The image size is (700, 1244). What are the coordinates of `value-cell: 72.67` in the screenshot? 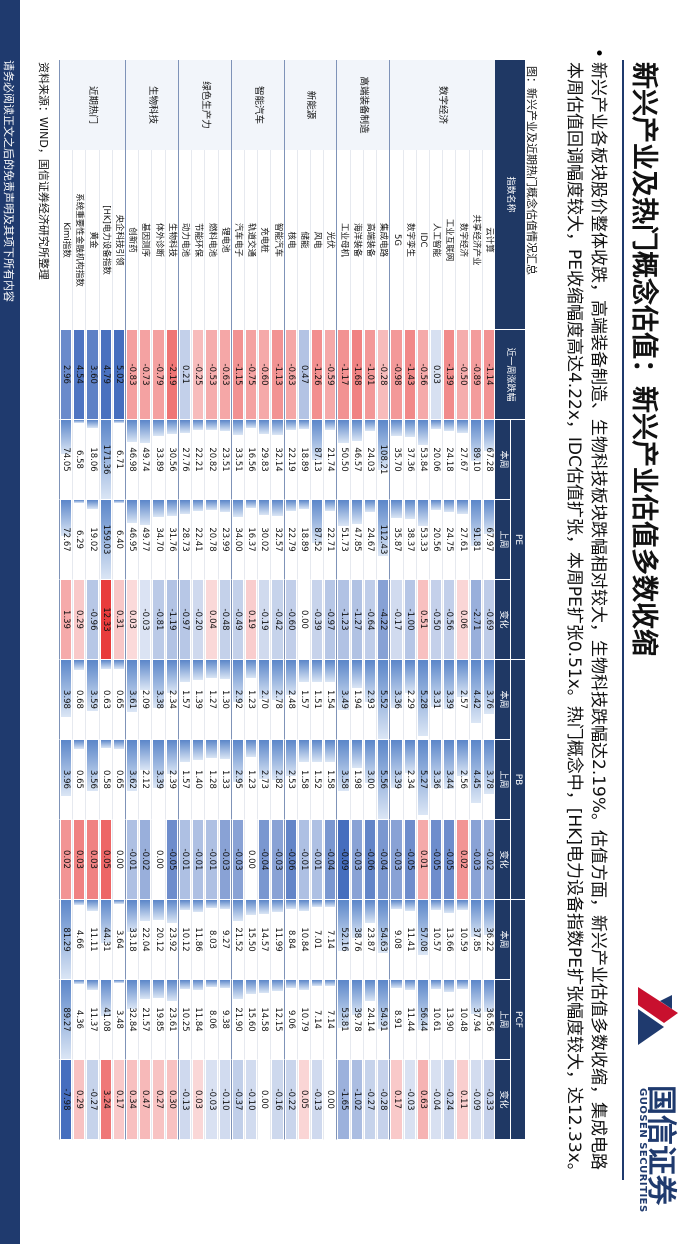 It's located at (66, 540).